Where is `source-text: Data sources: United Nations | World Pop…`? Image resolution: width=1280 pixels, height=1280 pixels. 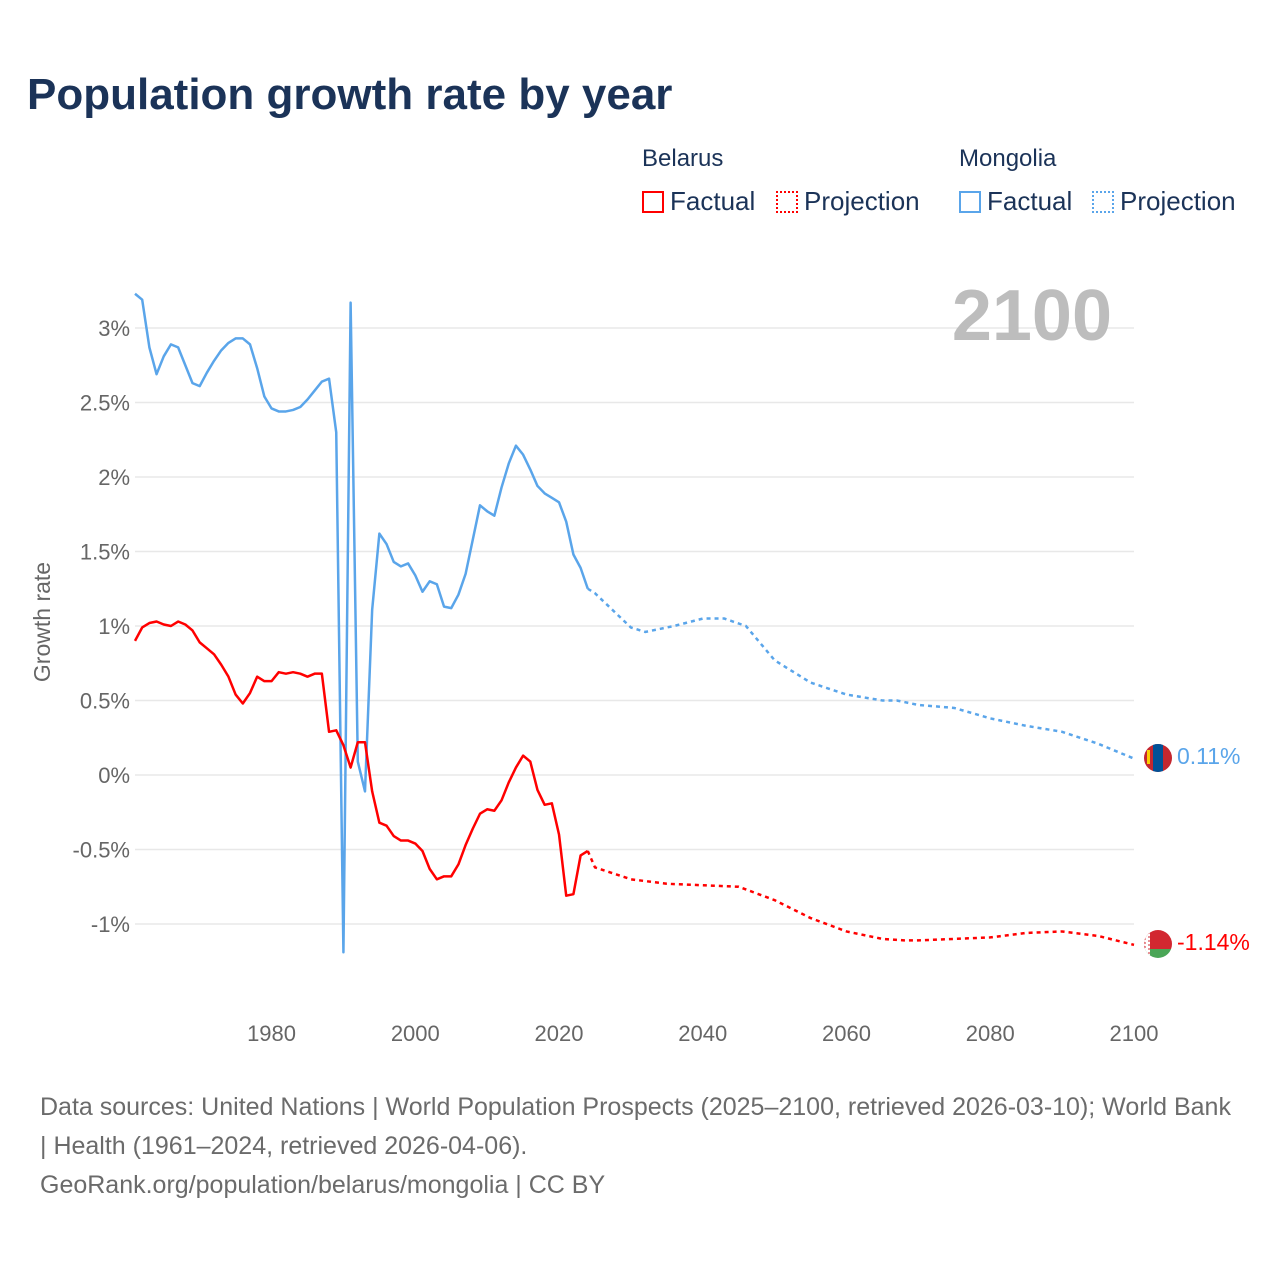 source-text: Data sources: United Nations | World Pop… is located at coordinates (635, 1126).